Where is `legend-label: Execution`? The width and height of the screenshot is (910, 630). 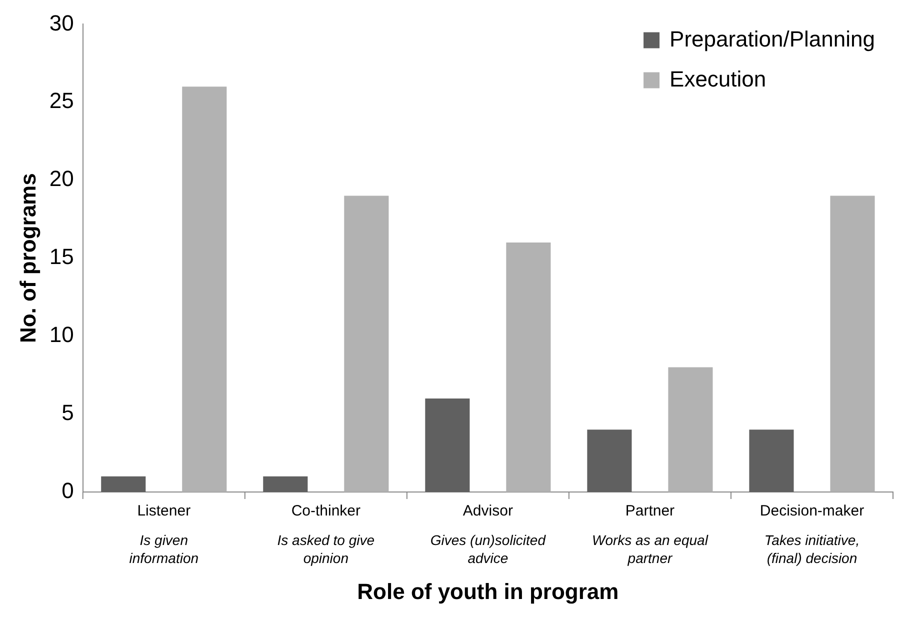
legend-label: Execution is located at coordinates (718, 79).